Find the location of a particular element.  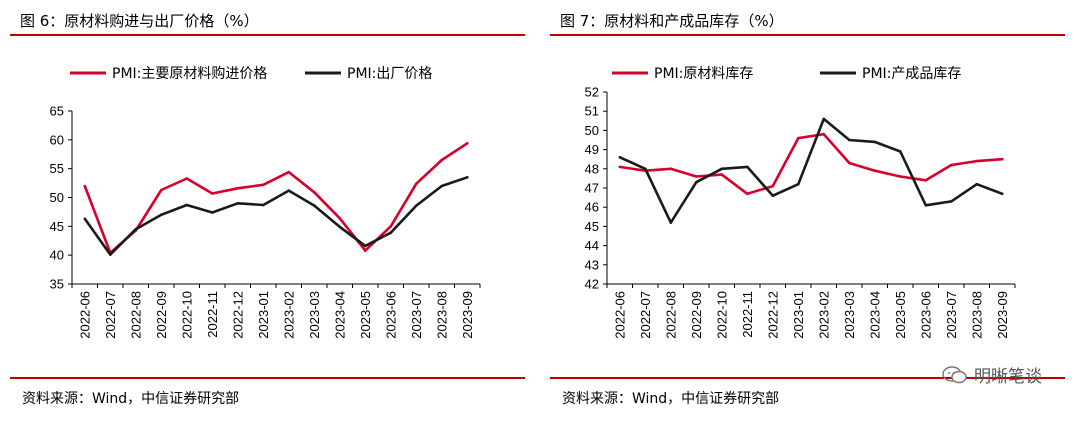

y-tick-label: 65 is located at coordinates (57, 111).